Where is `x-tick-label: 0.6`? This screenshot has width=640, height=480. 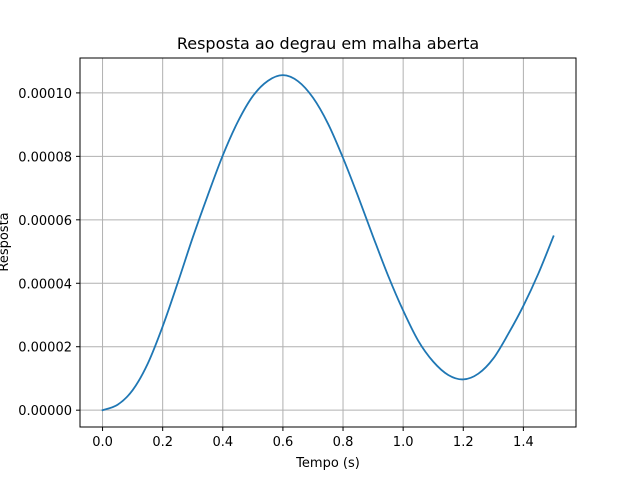 x-tick-label: 0.6 is located at coordinates (283, 442).